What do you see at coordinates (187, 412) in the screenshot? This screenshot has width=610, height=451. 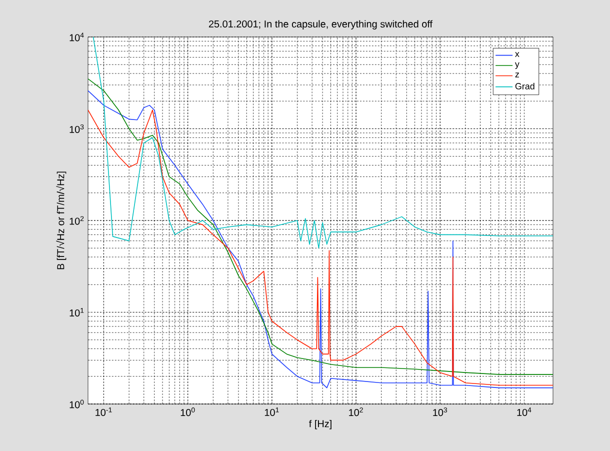 I see `x-tick-label: 10$^{0}$` at bounding box center [187, 412].